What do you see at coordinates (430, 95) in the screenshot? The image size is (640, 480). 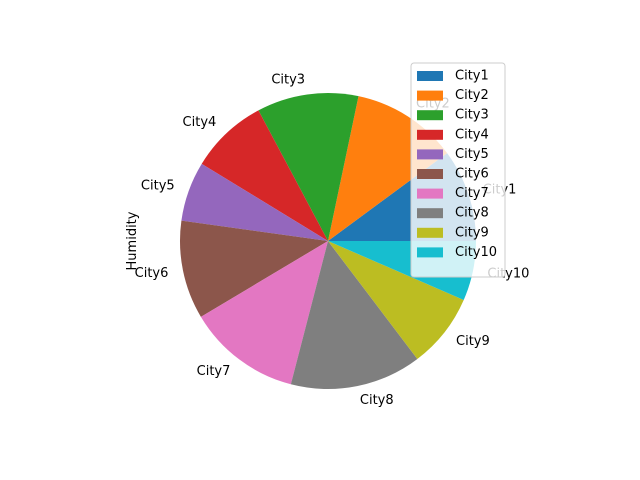 I see `legend-swatch-city2` at bounding box center [430, 95].